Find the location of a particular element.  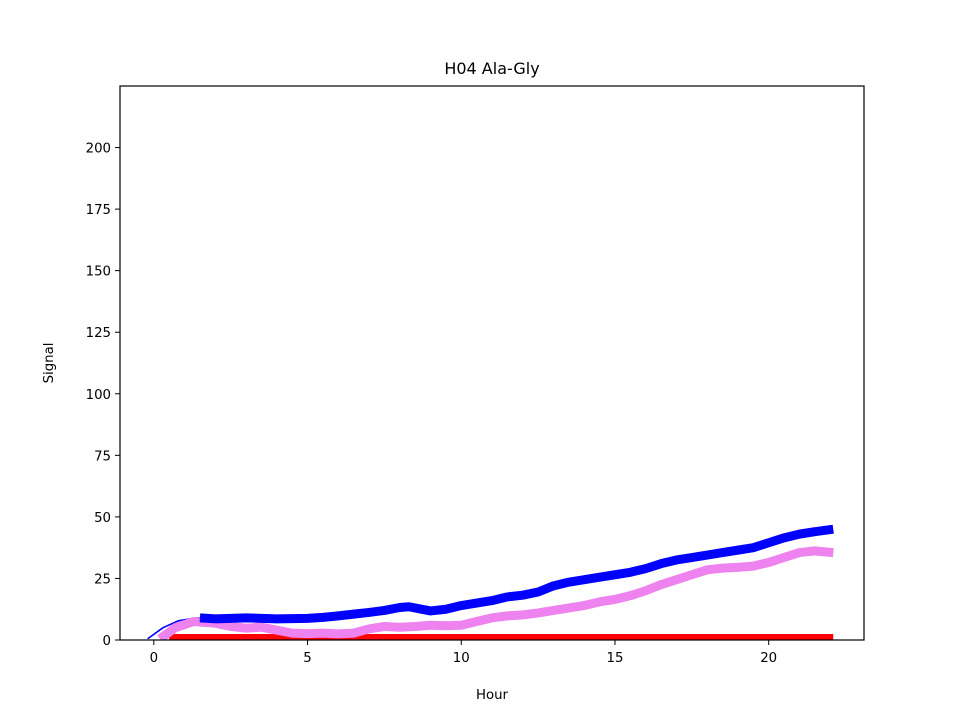

y-tick-label: 0 is located at coordinates (107, 641).